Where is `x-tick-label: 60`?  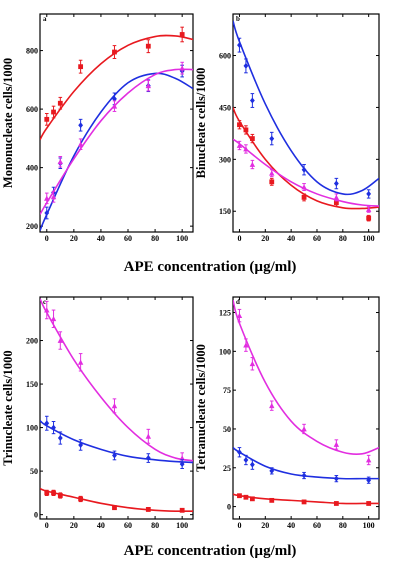 x-tick-label: 60 is located at coordinates (317, 525).